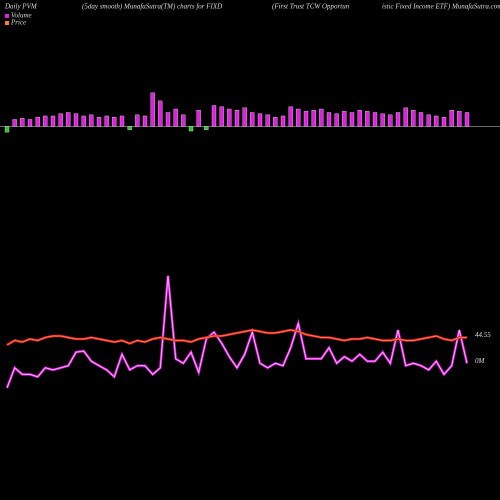  I want to click on volume-label: 0M, so click(480, 361).